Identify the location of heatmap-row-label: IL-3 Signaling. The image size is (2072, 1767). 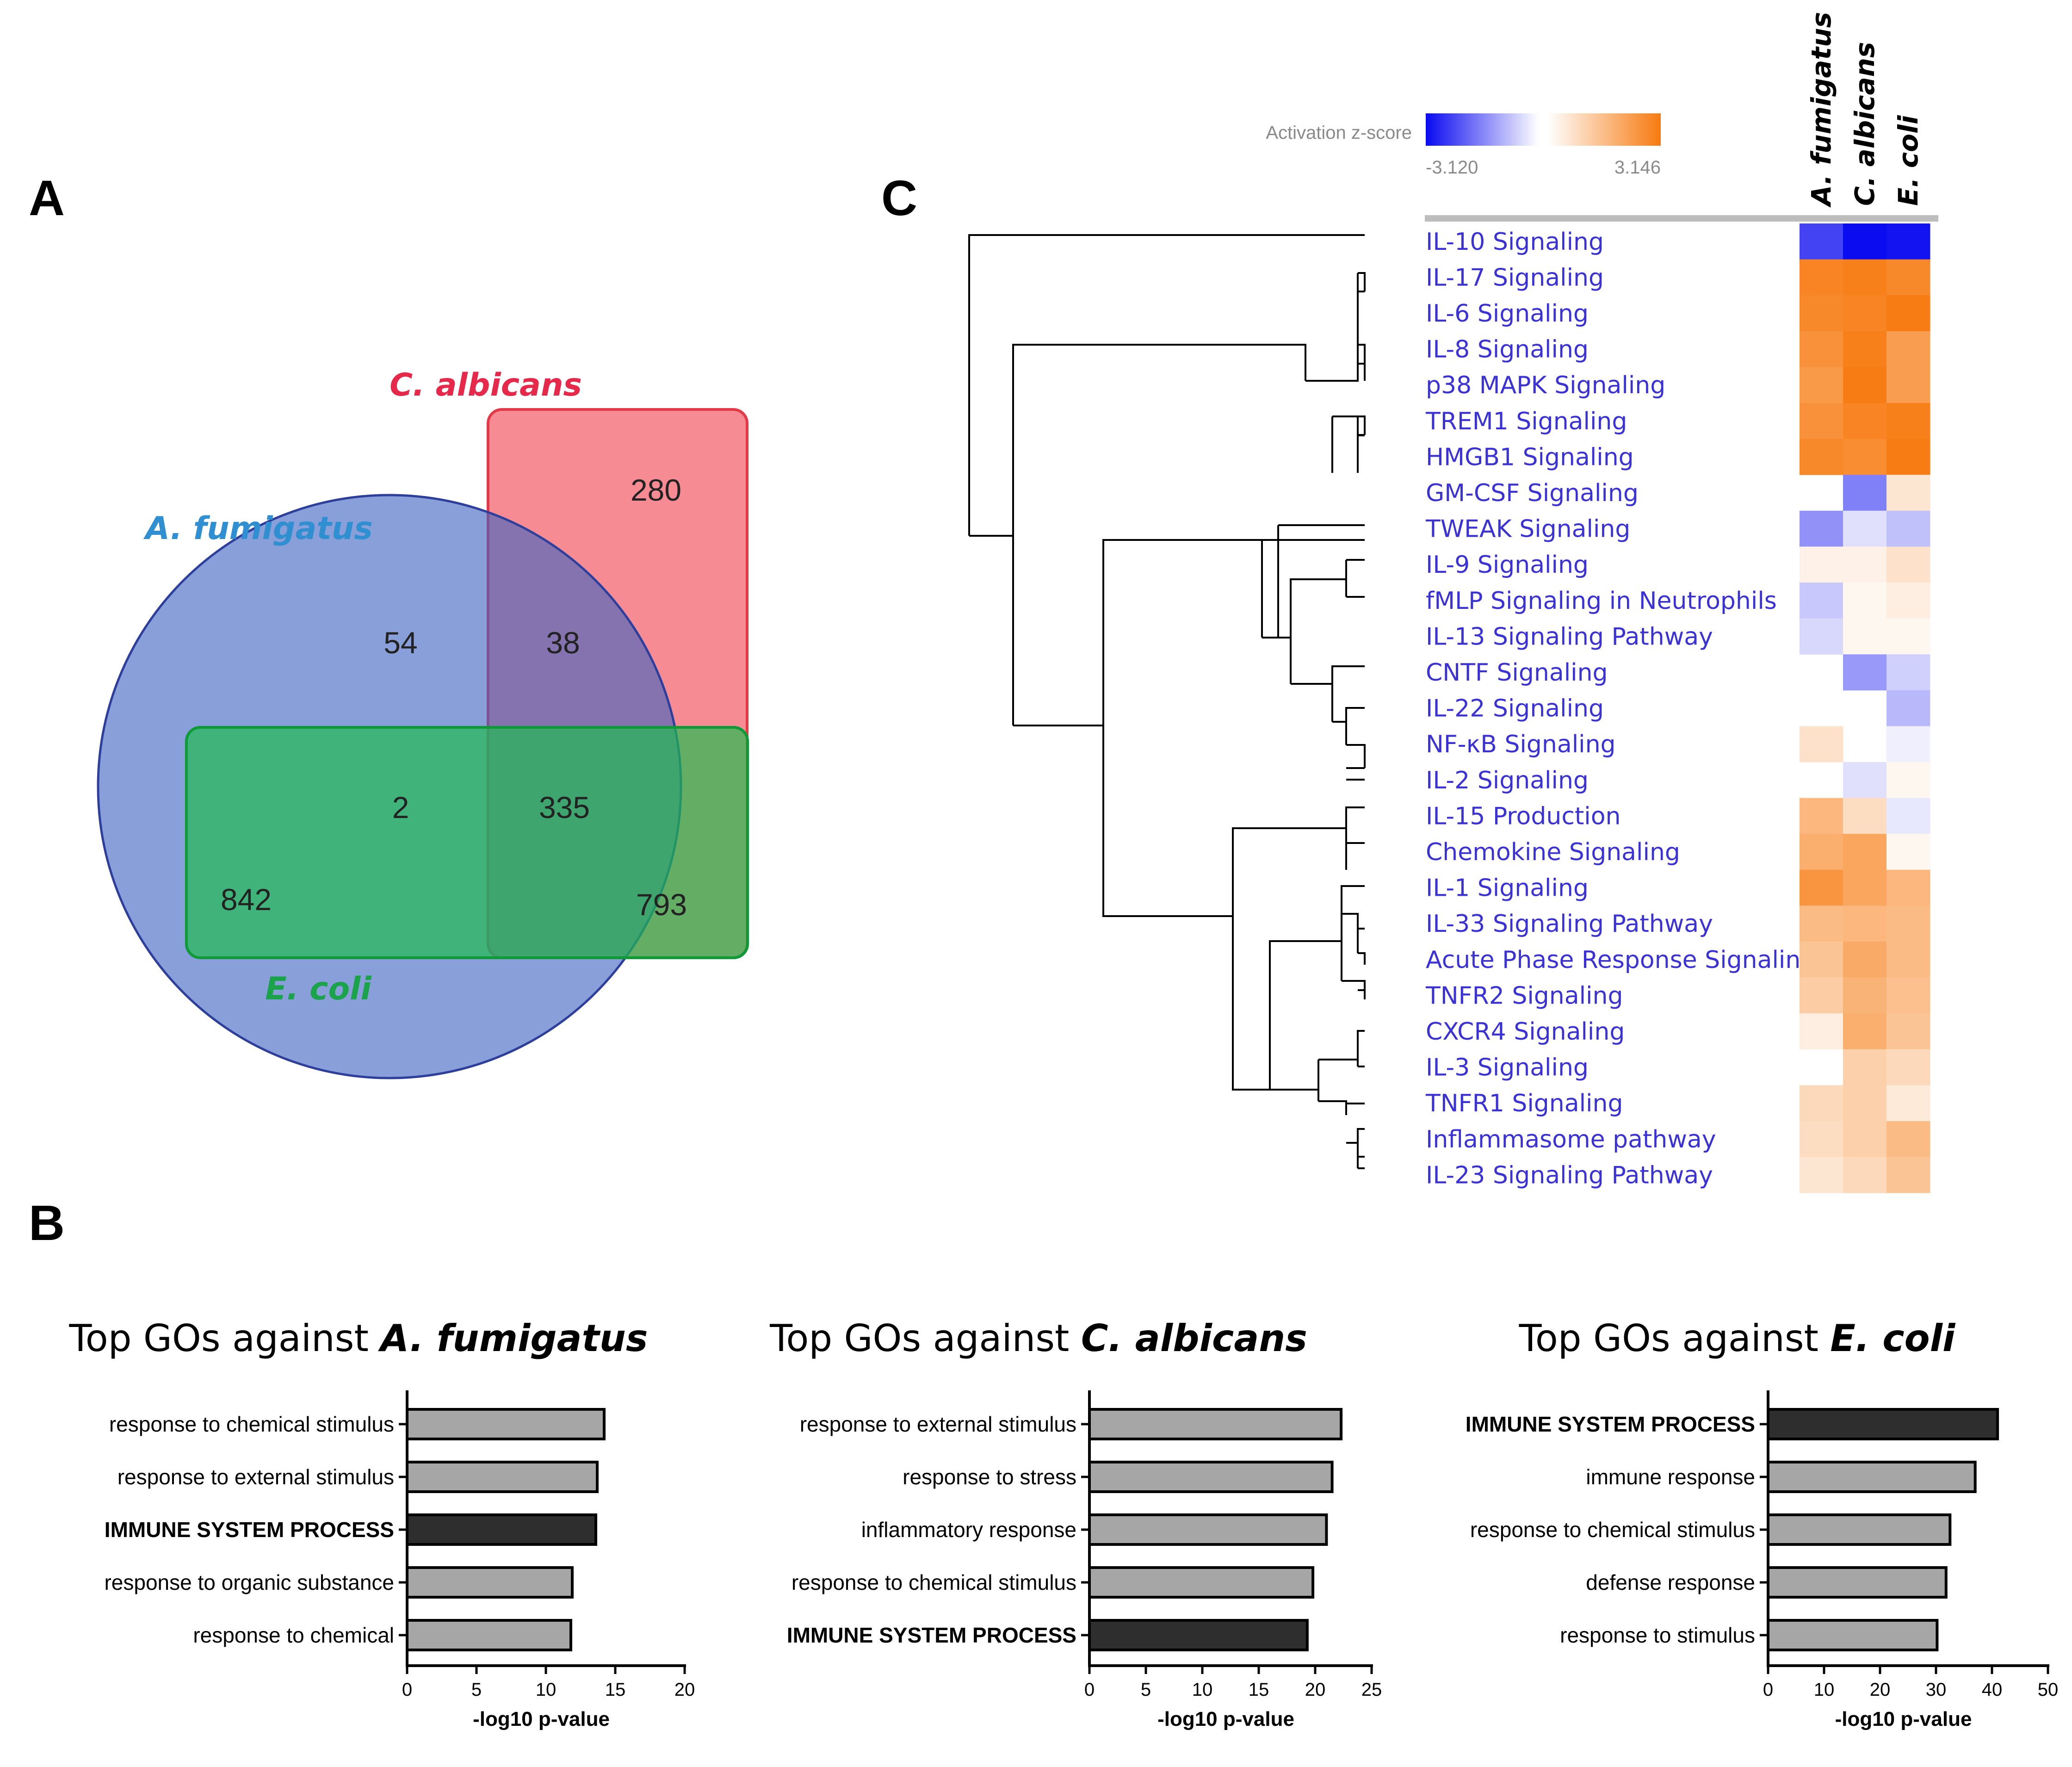
(1508, 1068).